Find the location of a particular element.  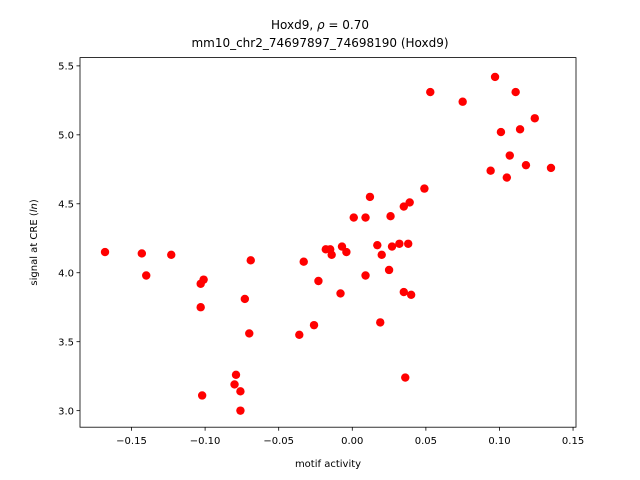

x-tick-label: 0.15 is located at coordinates (573, 441).